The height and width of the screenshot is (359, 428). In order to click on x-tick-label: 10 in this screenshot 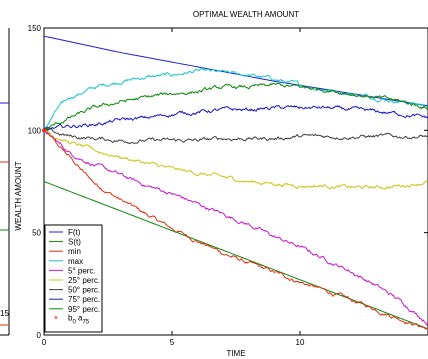, I will do `click(300, 342)`.